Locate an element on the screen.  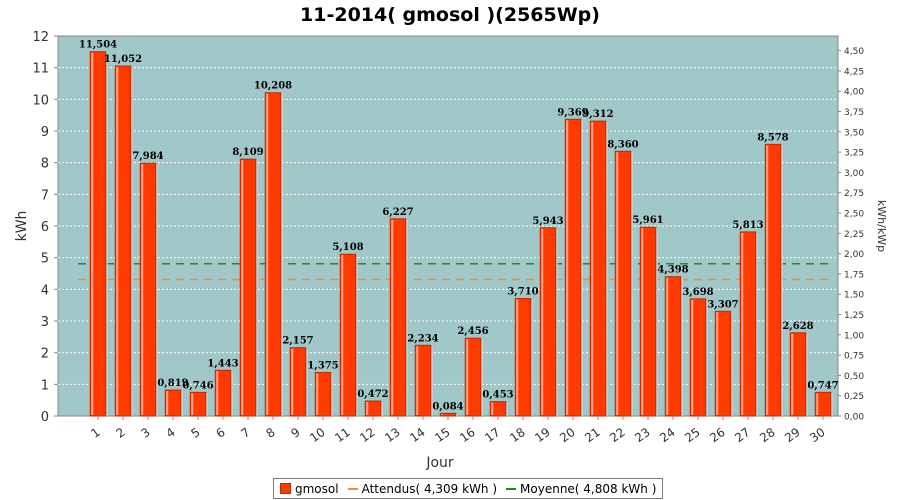
y2-tick-label: 3,50 is located at coordinates (854, 133).